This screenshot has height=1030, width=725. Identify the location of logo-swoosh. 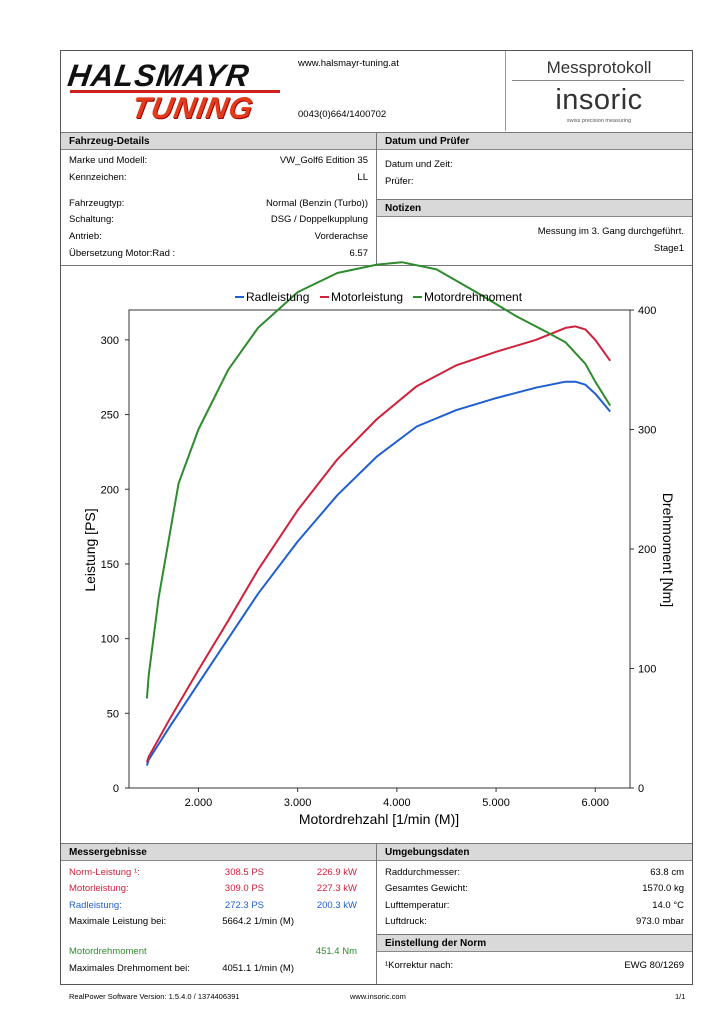
(175, 91).